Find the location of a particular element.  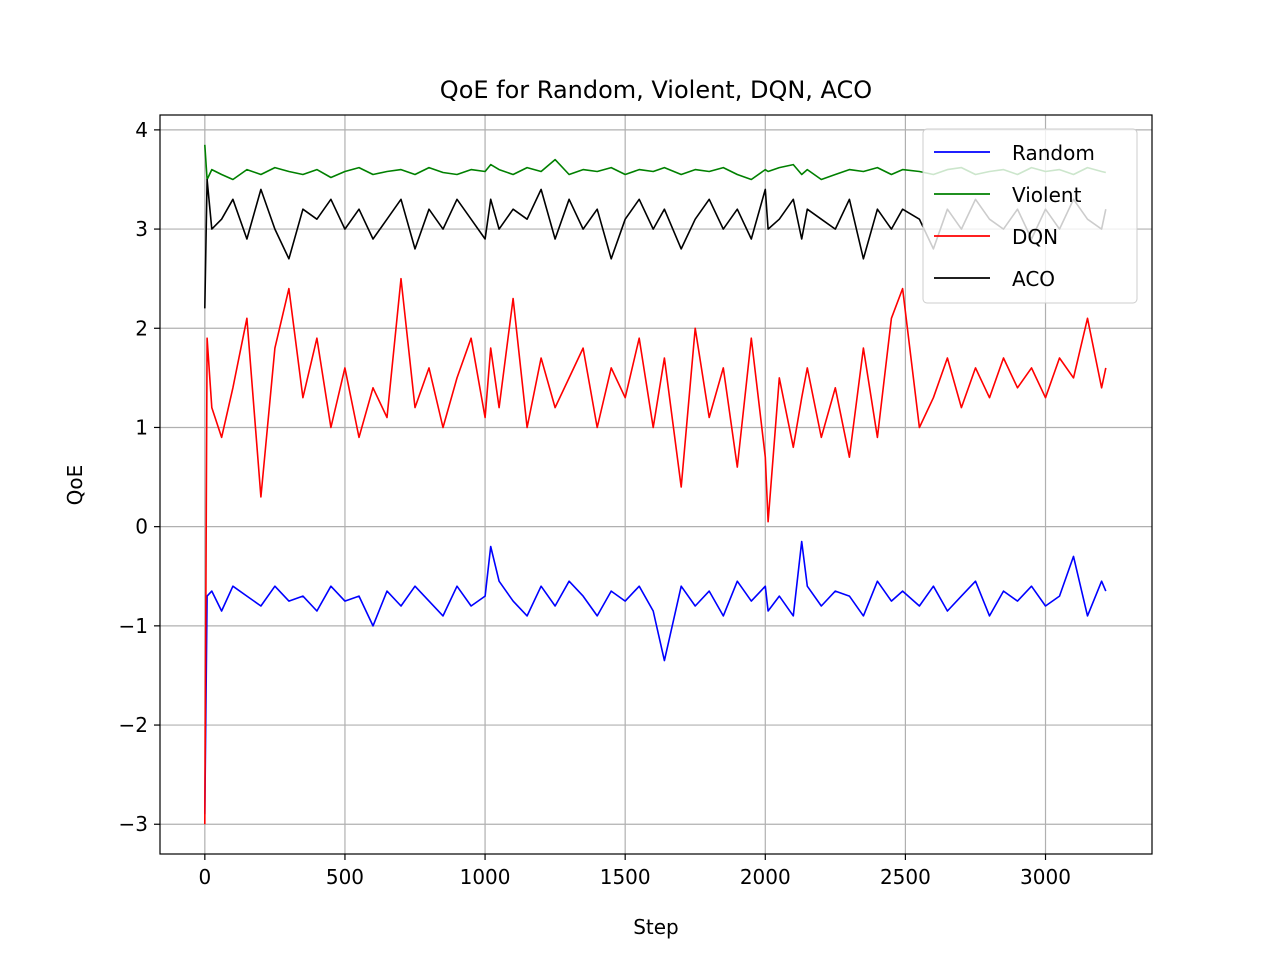

y-tick-label: 2 is located at coordinates (141, 328).